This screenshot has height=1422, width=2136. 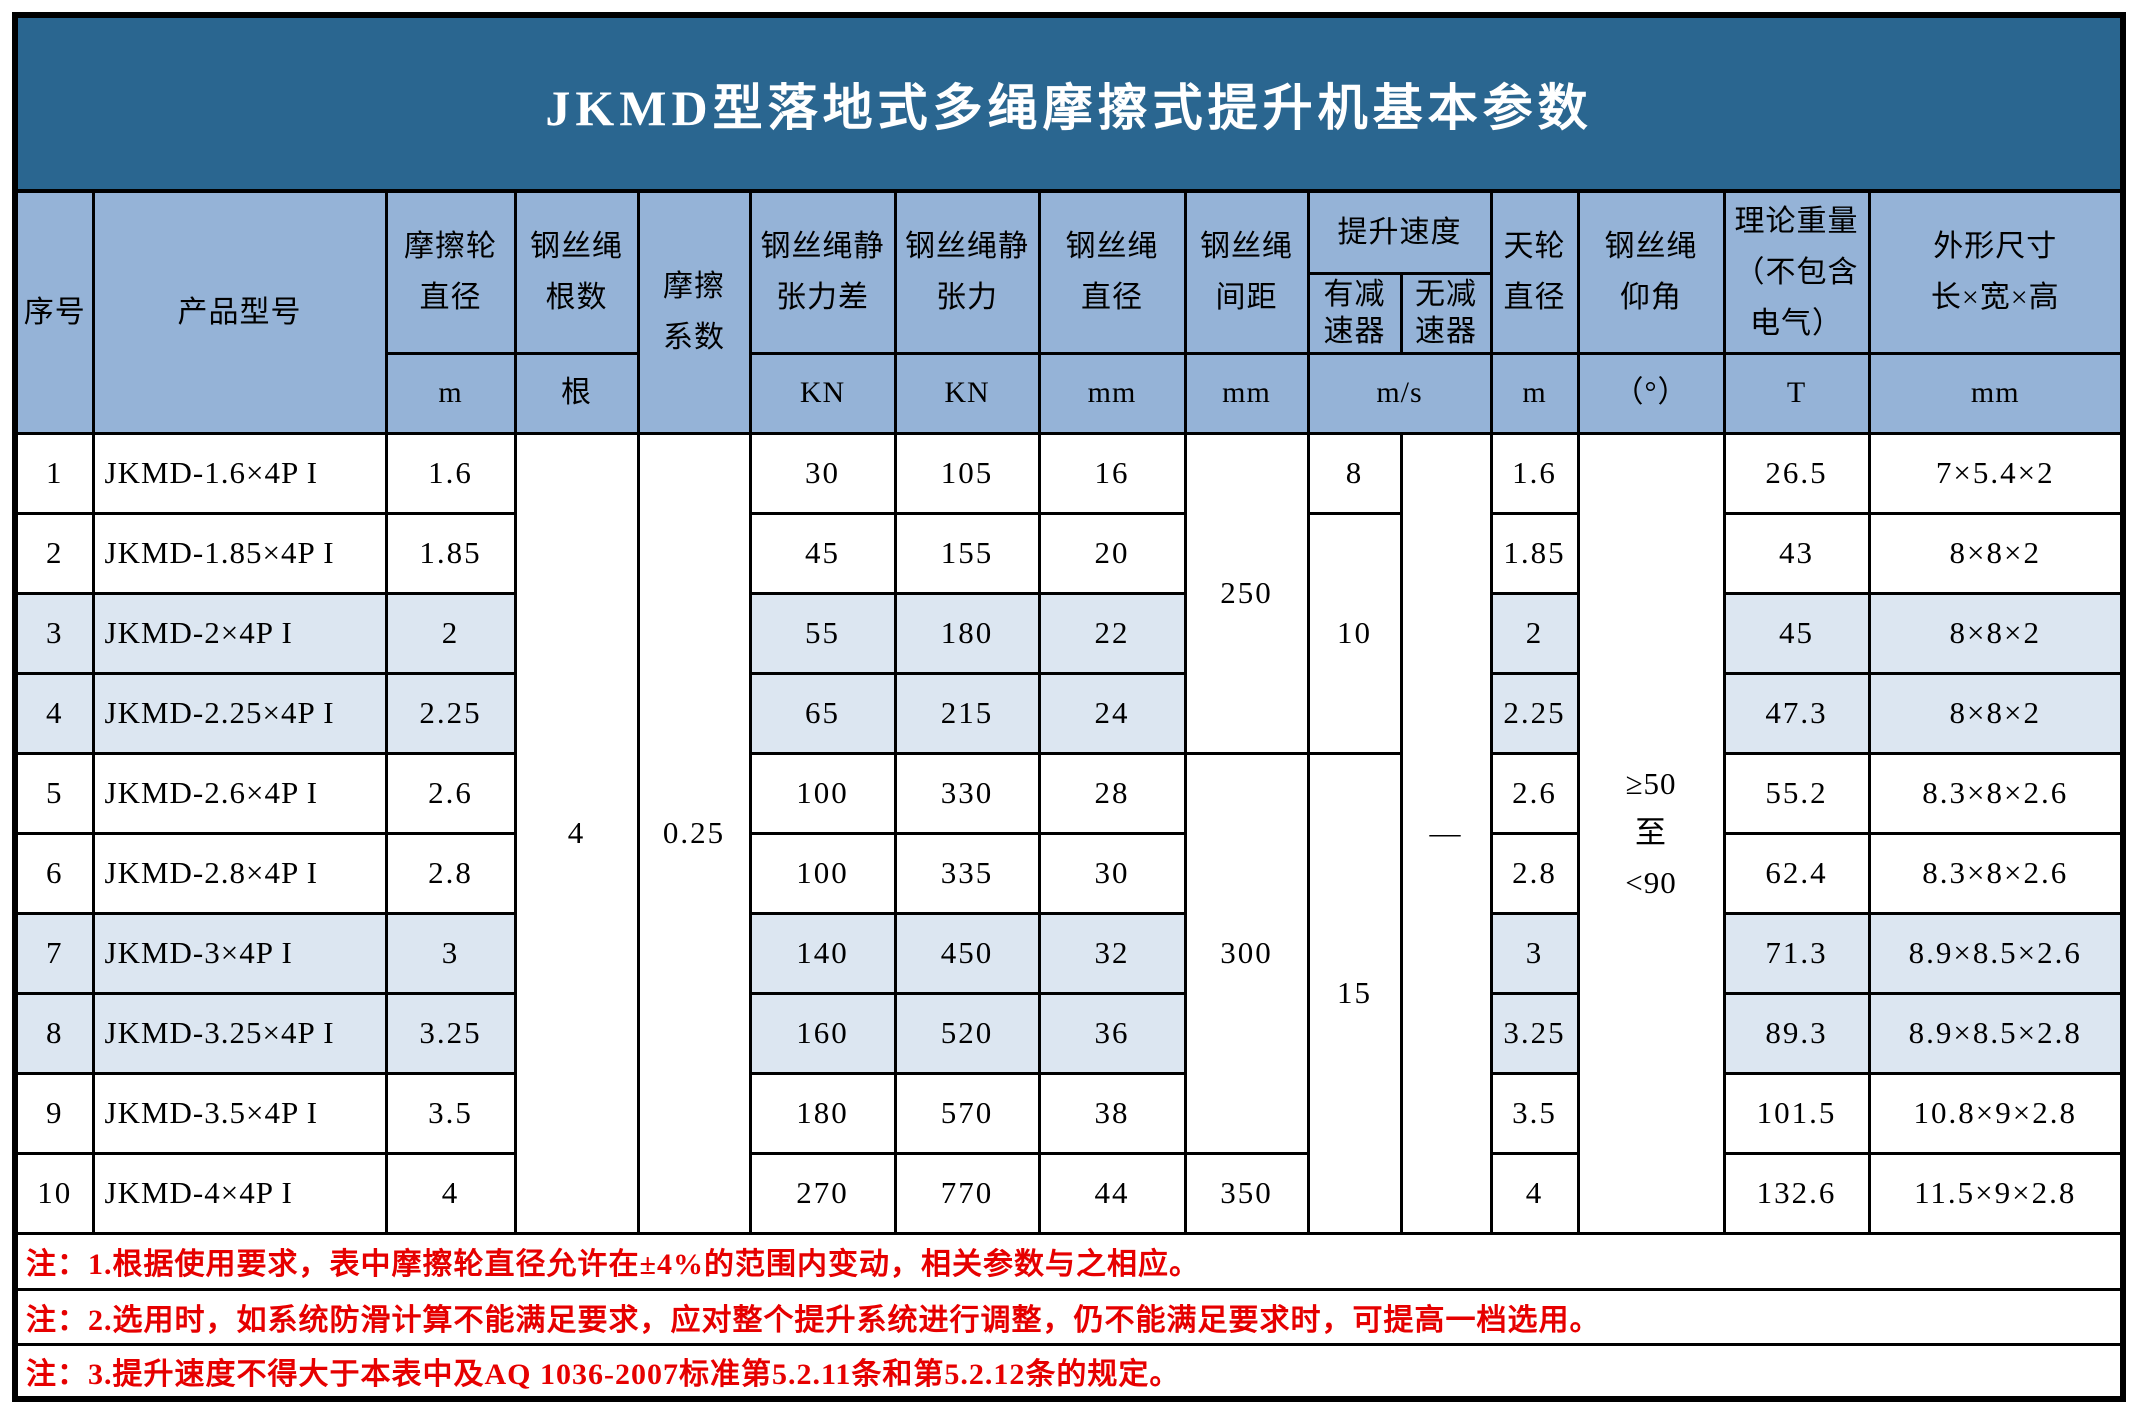 What do you see at coordinates (967, 1113) in the screenshot?
I see `cell-tension: 570` at bounding box center [967, 1113].